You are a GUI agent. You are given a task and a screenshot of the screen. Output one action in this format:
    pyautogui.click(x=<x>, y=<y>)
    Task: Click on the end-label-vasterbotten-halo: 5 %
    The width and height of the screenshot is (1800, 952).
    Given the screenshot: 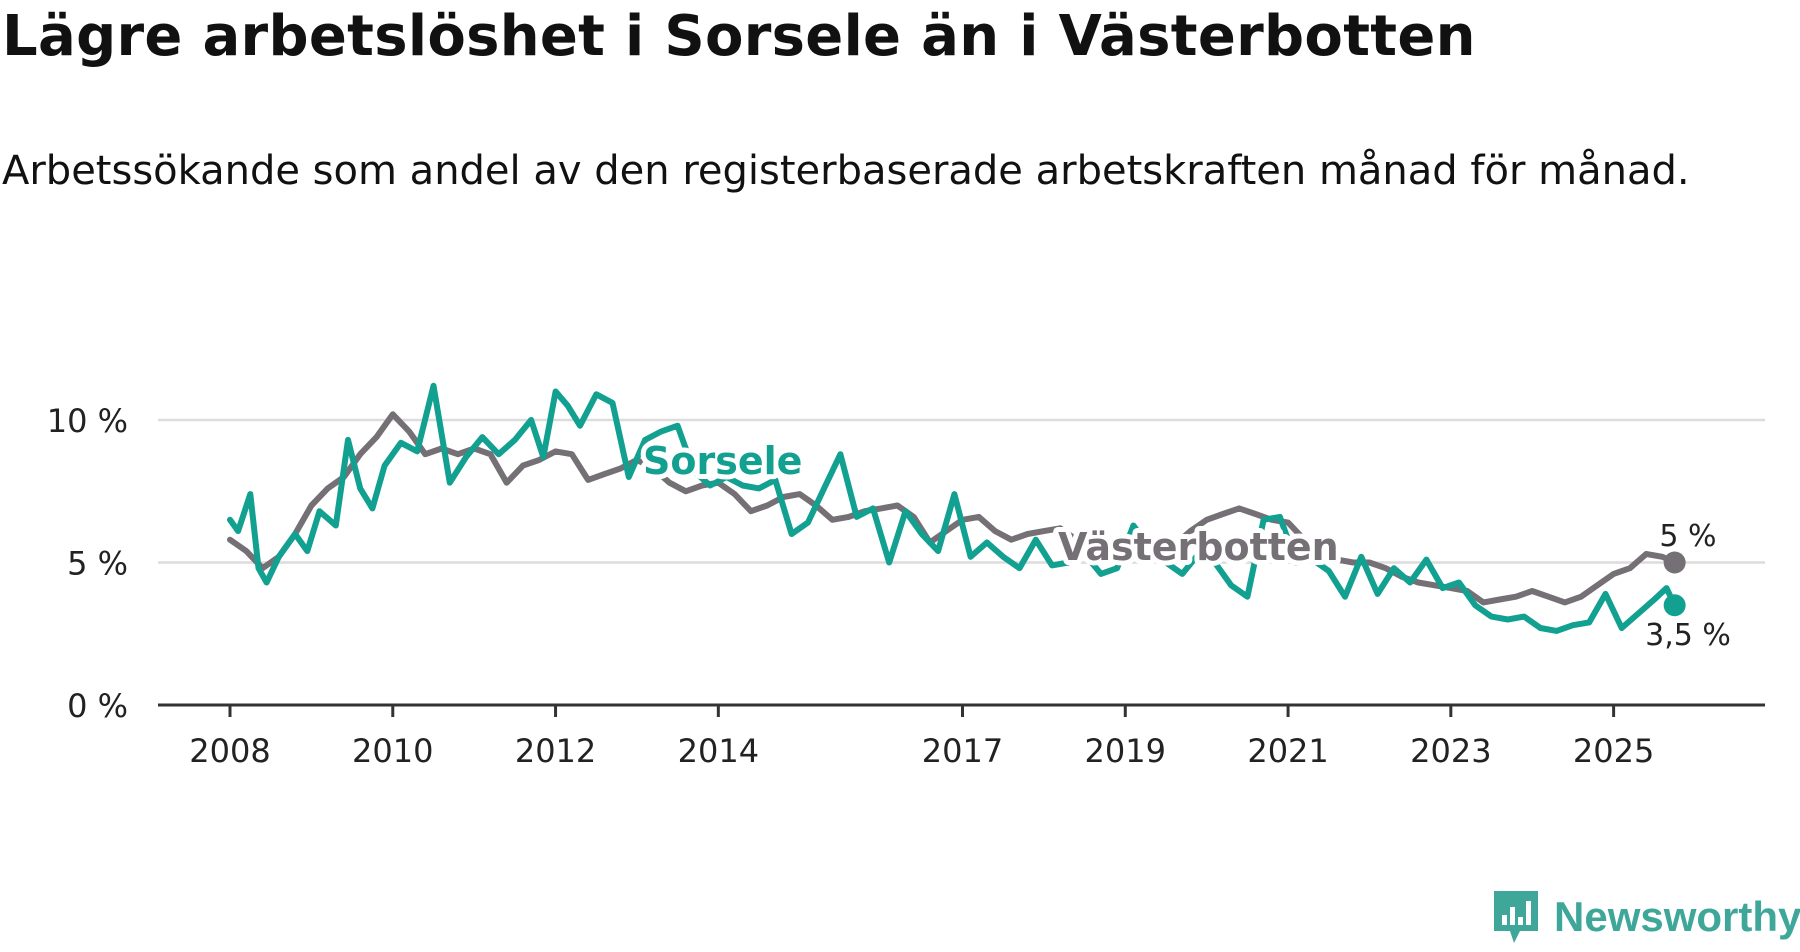 What is the action you would take?
    pyautogui.click(x=1687, y=536)
    